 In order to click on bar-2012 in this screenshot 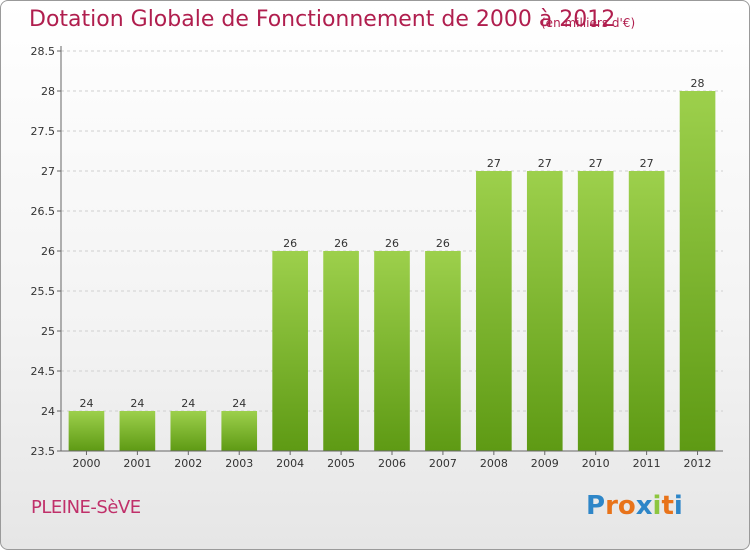, I will do `click(697, 271)`.